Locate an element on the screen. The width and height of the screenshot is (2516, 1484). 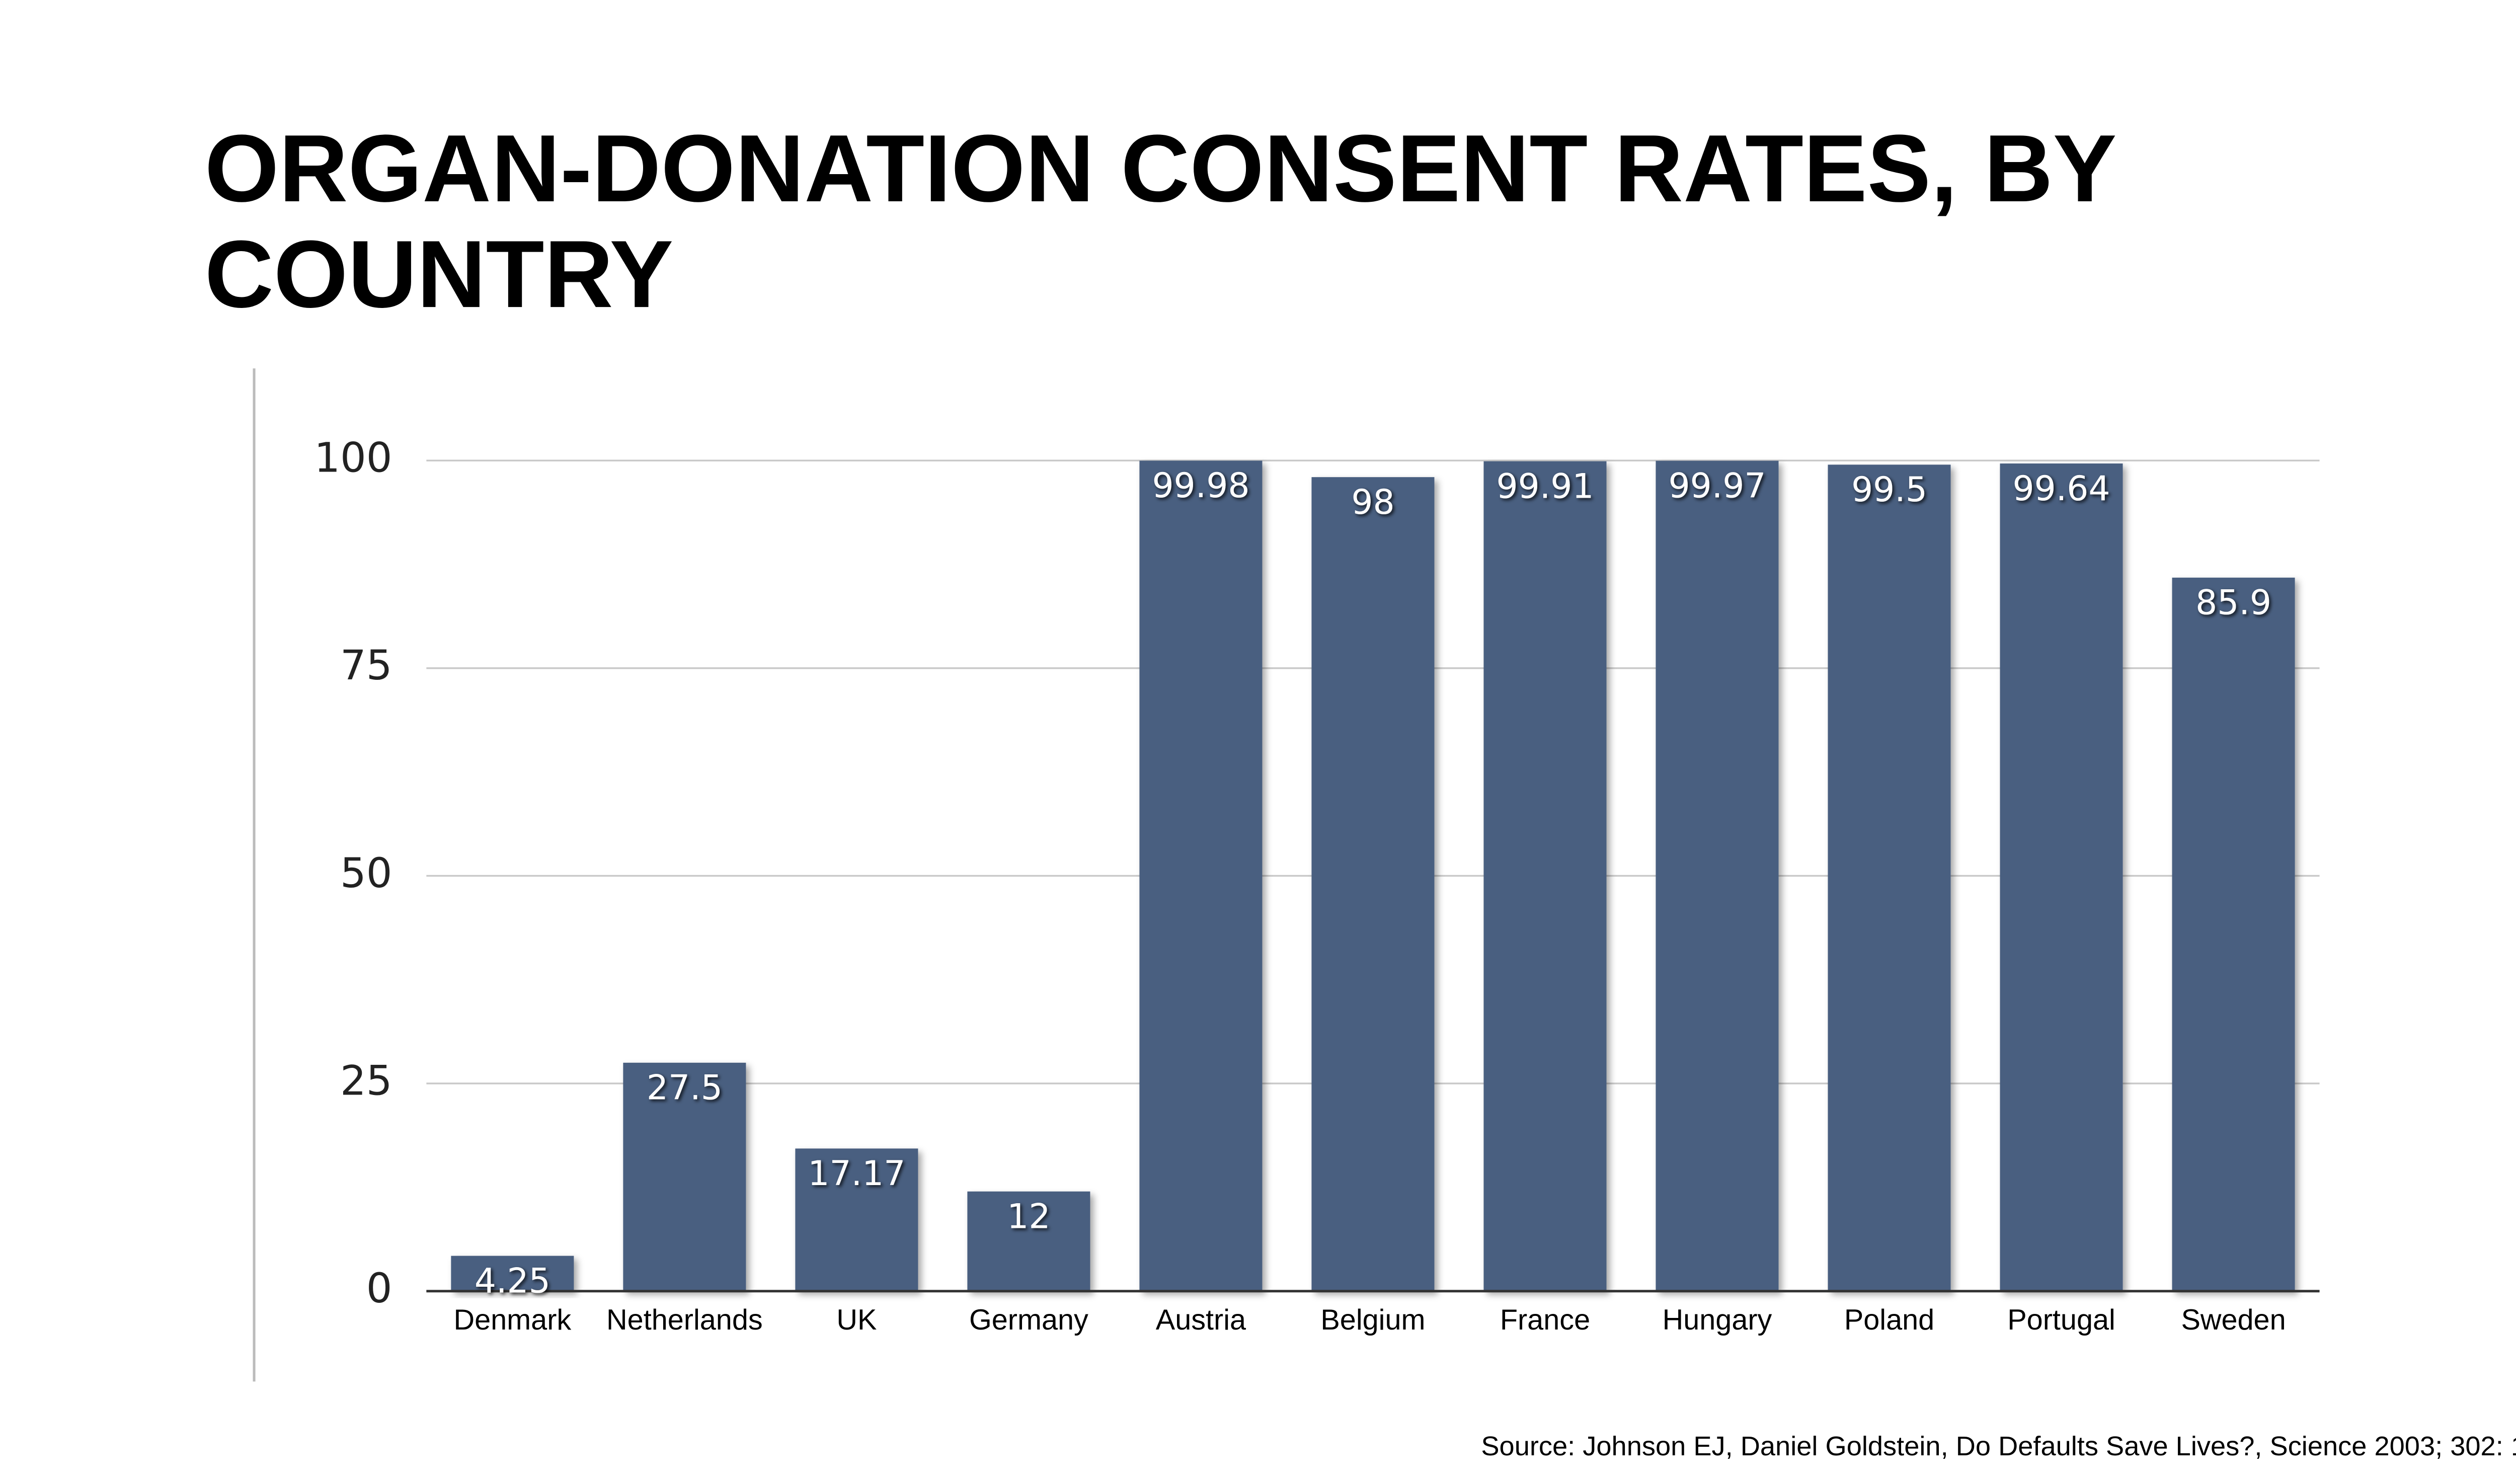
y-tick-label: 50 is located at coordinates (366, 873).